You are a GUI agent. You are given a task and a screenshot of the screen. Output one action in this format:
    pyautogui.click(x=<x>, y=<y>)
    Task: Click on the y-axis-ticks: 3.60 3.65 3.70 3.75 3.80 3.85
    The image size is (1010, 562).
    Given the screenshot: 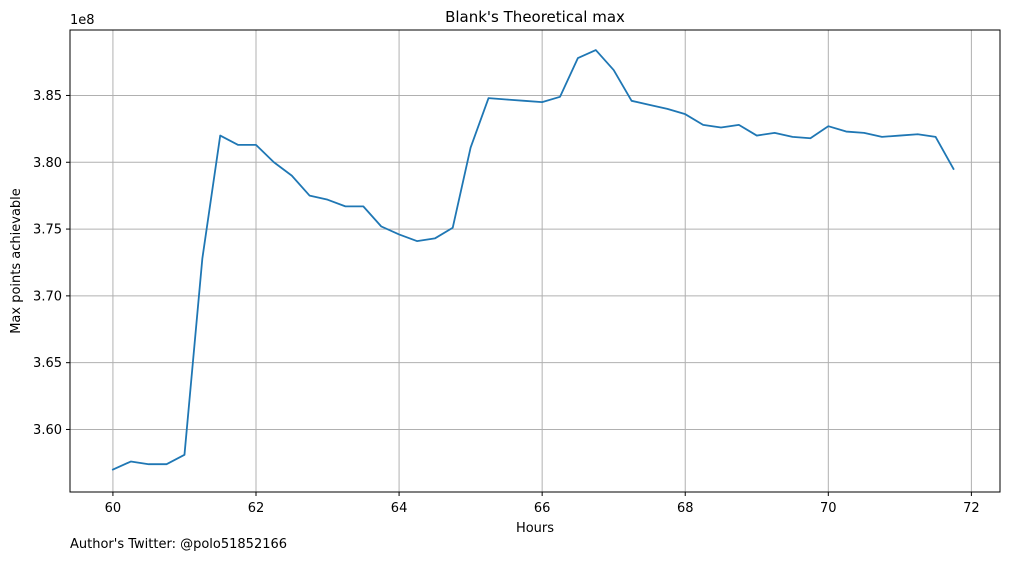 What is the action you would take?
    pyautogui.click(x=51, y=263)
    